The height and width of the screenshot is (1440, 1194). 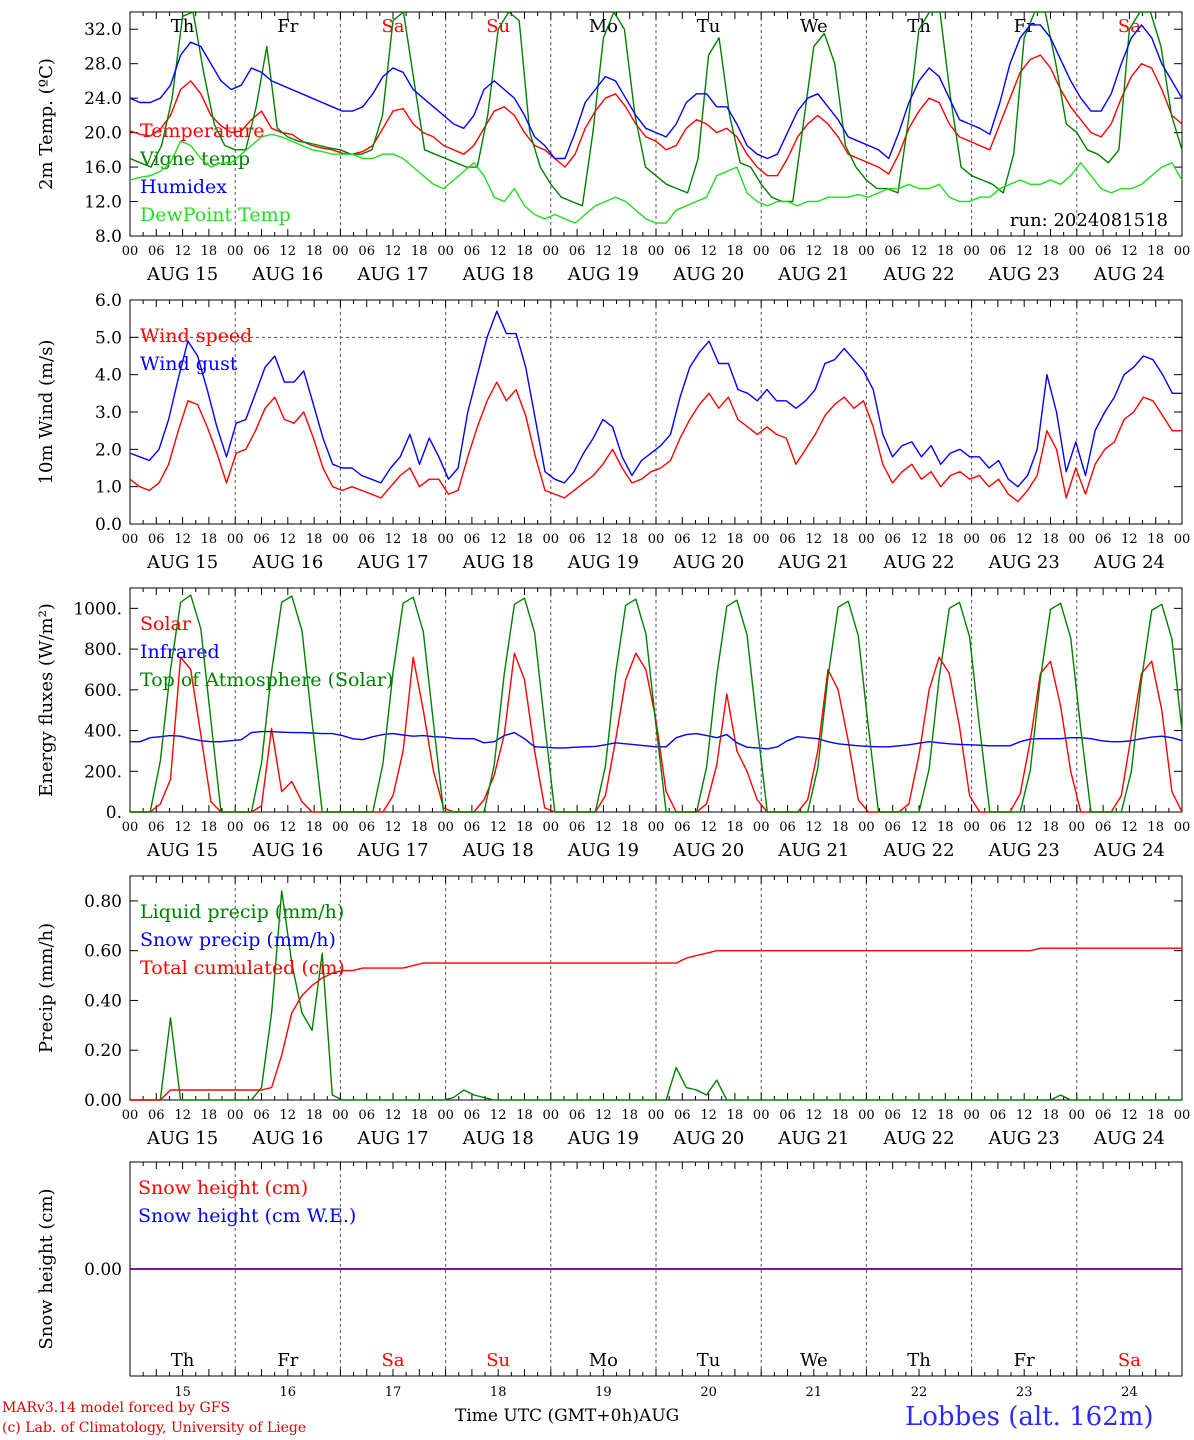 What do you see at coordinates (814, 1392) in the screenshot?
I see `day-number-label: 21` at bounding box center [814, 1392].